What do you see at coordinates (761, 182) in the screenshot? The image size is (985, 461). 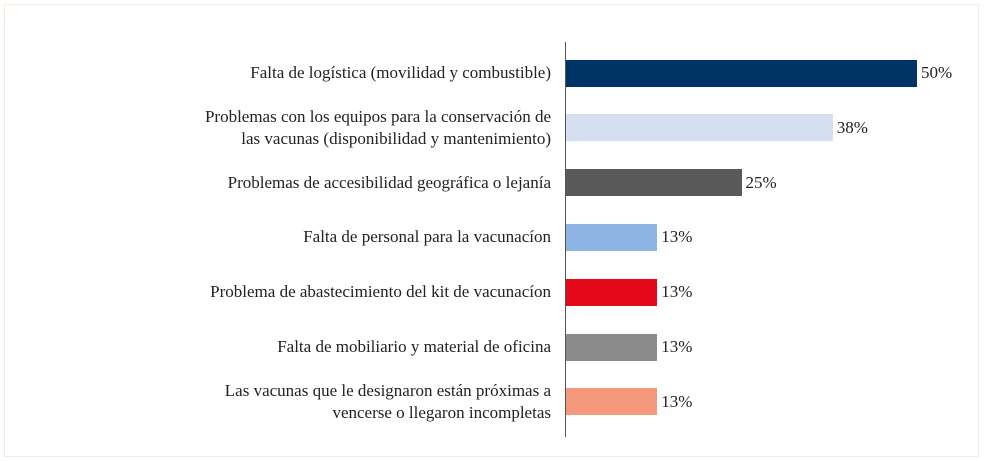 I see `value-label: 25%` at bounding box center [761, 182].